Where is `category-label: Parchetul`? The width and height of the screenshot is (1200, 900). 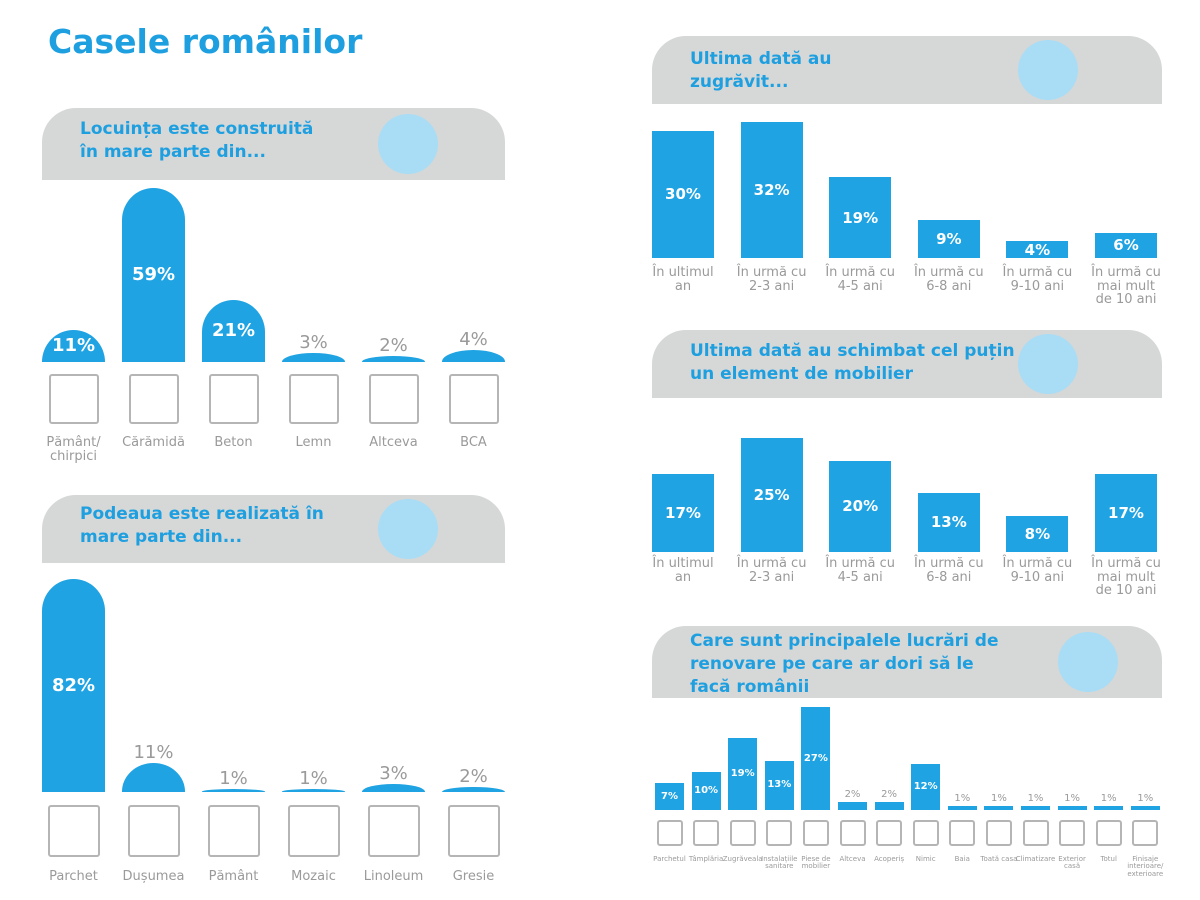 category-label: Parchetul is located at coordinates (669, 859).